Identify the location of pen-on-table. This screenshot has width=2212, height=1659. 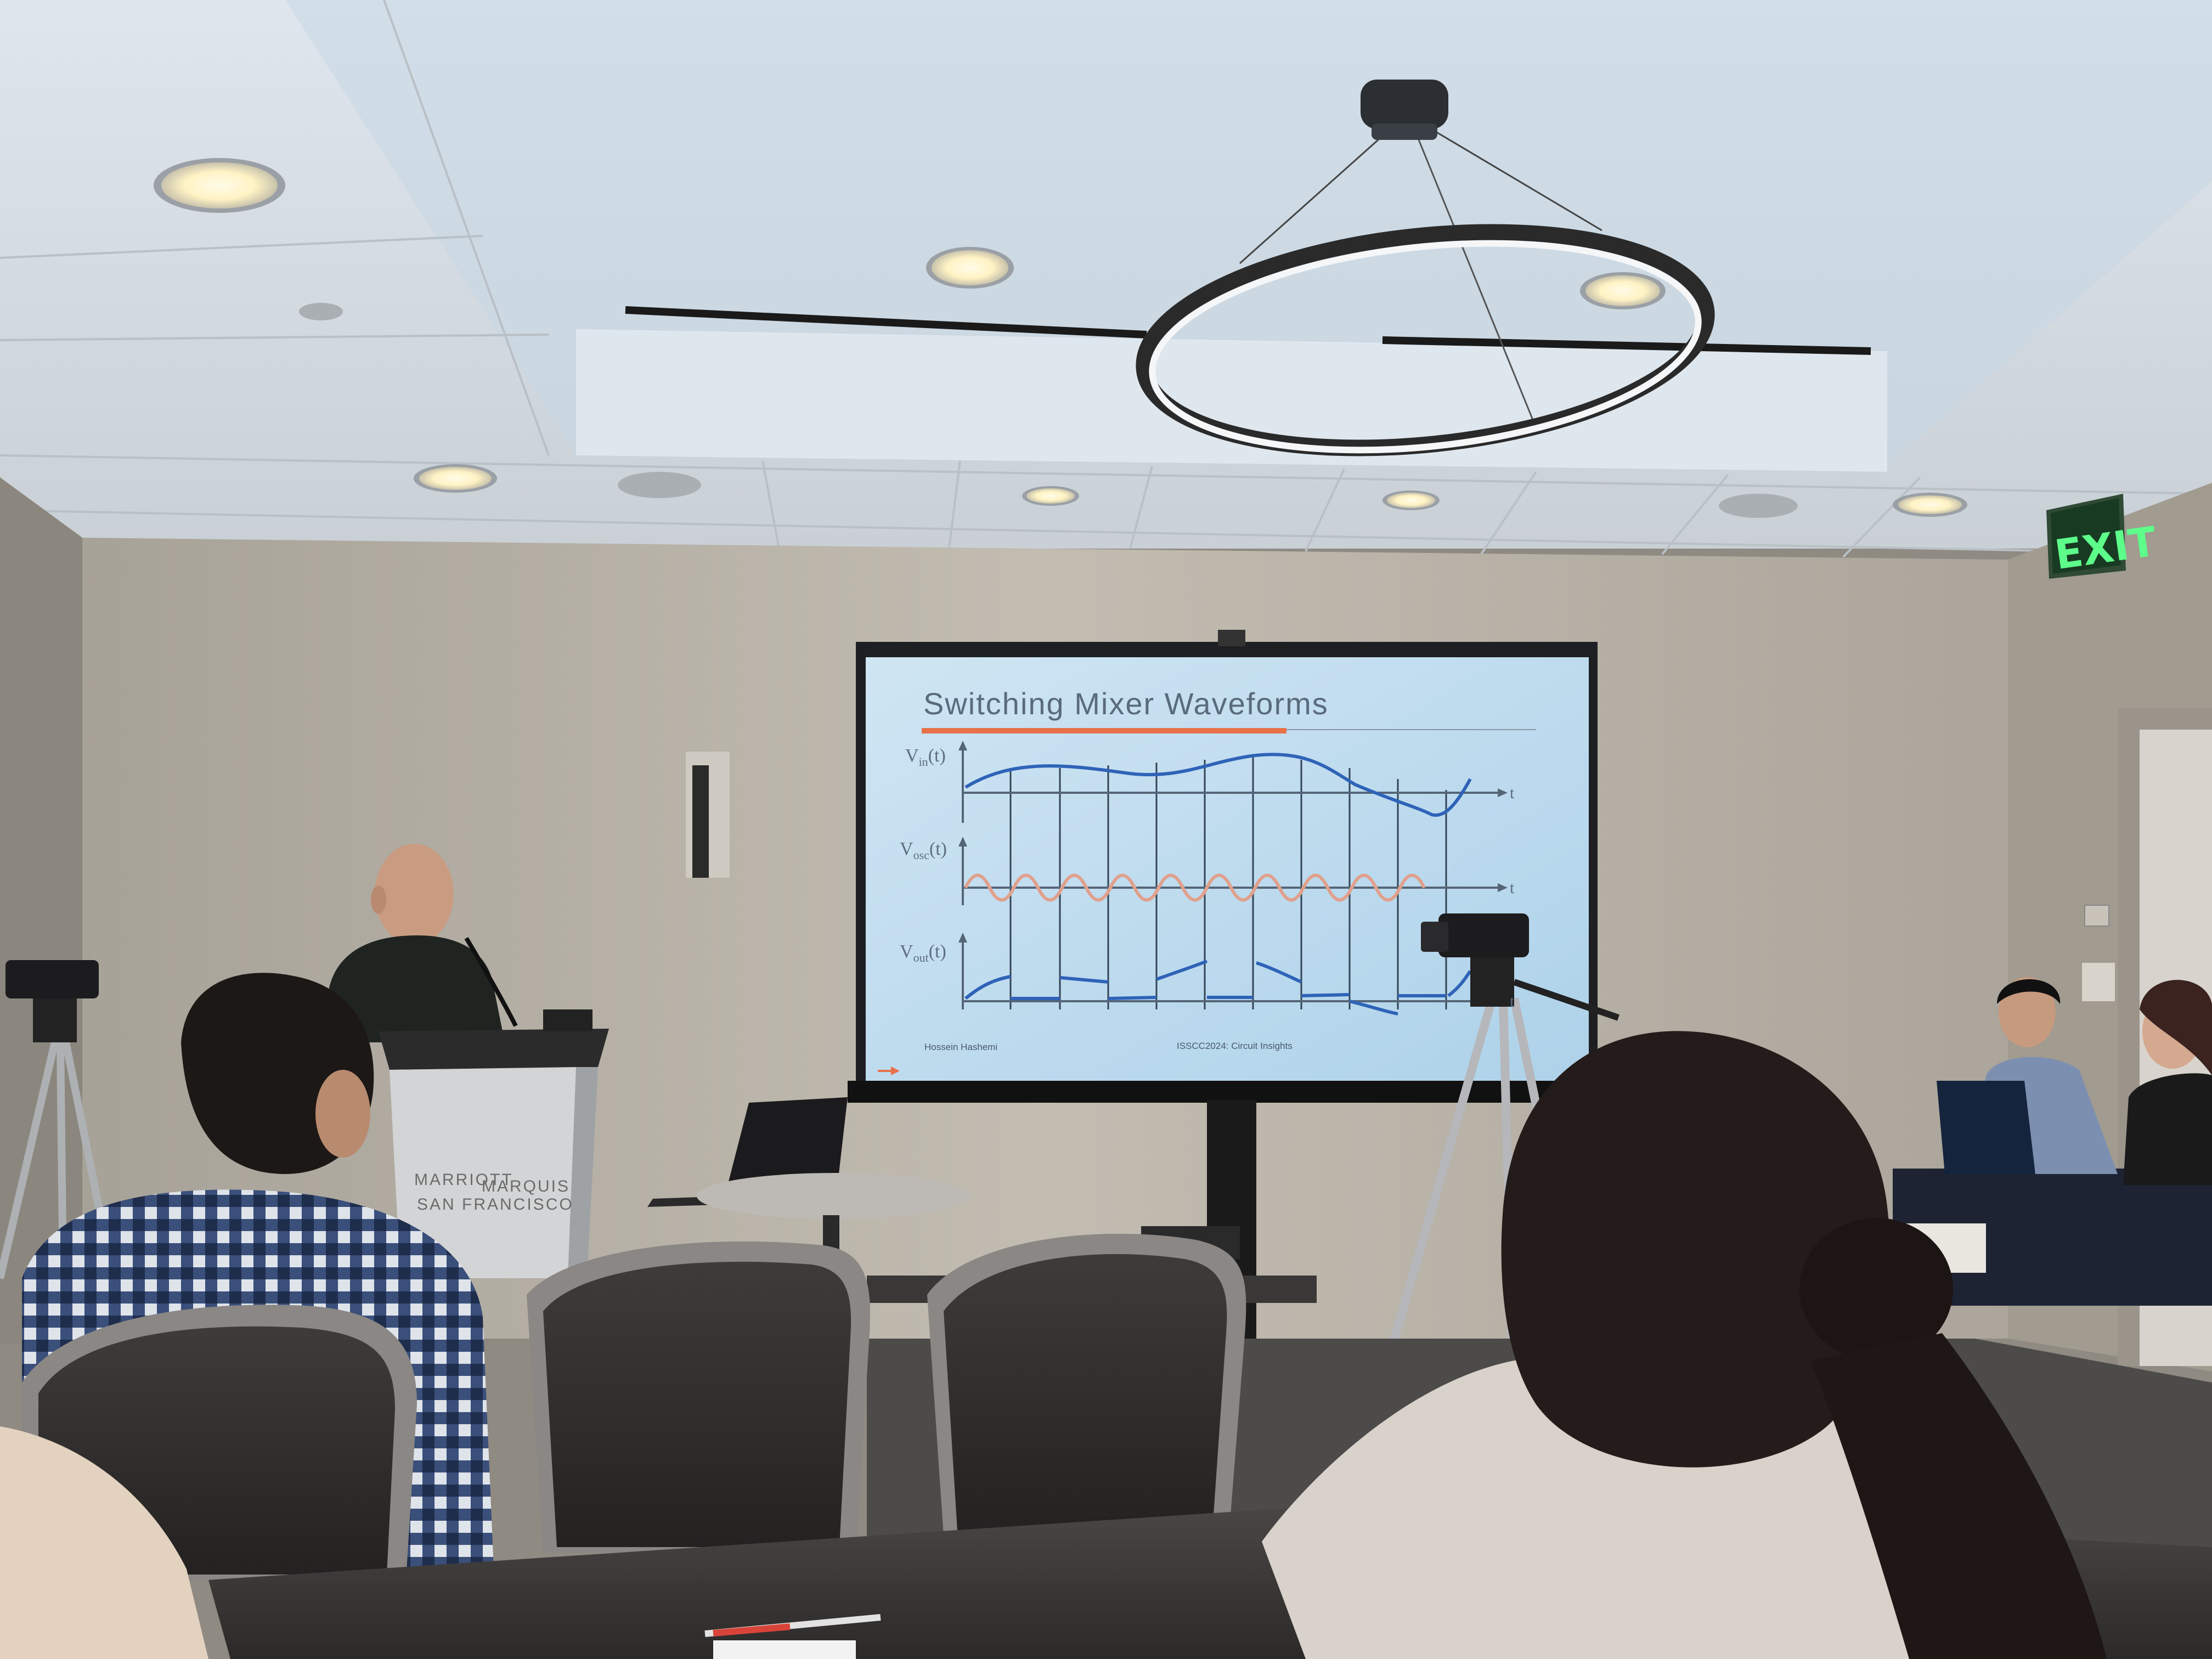
(792, 1637).